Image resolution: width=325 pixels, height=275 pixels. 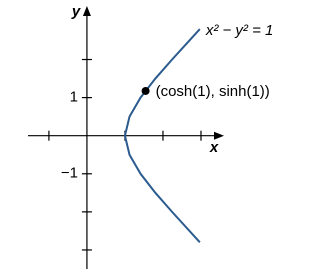 I want to click on x-axis-arrow, so click(x=219, y=135).